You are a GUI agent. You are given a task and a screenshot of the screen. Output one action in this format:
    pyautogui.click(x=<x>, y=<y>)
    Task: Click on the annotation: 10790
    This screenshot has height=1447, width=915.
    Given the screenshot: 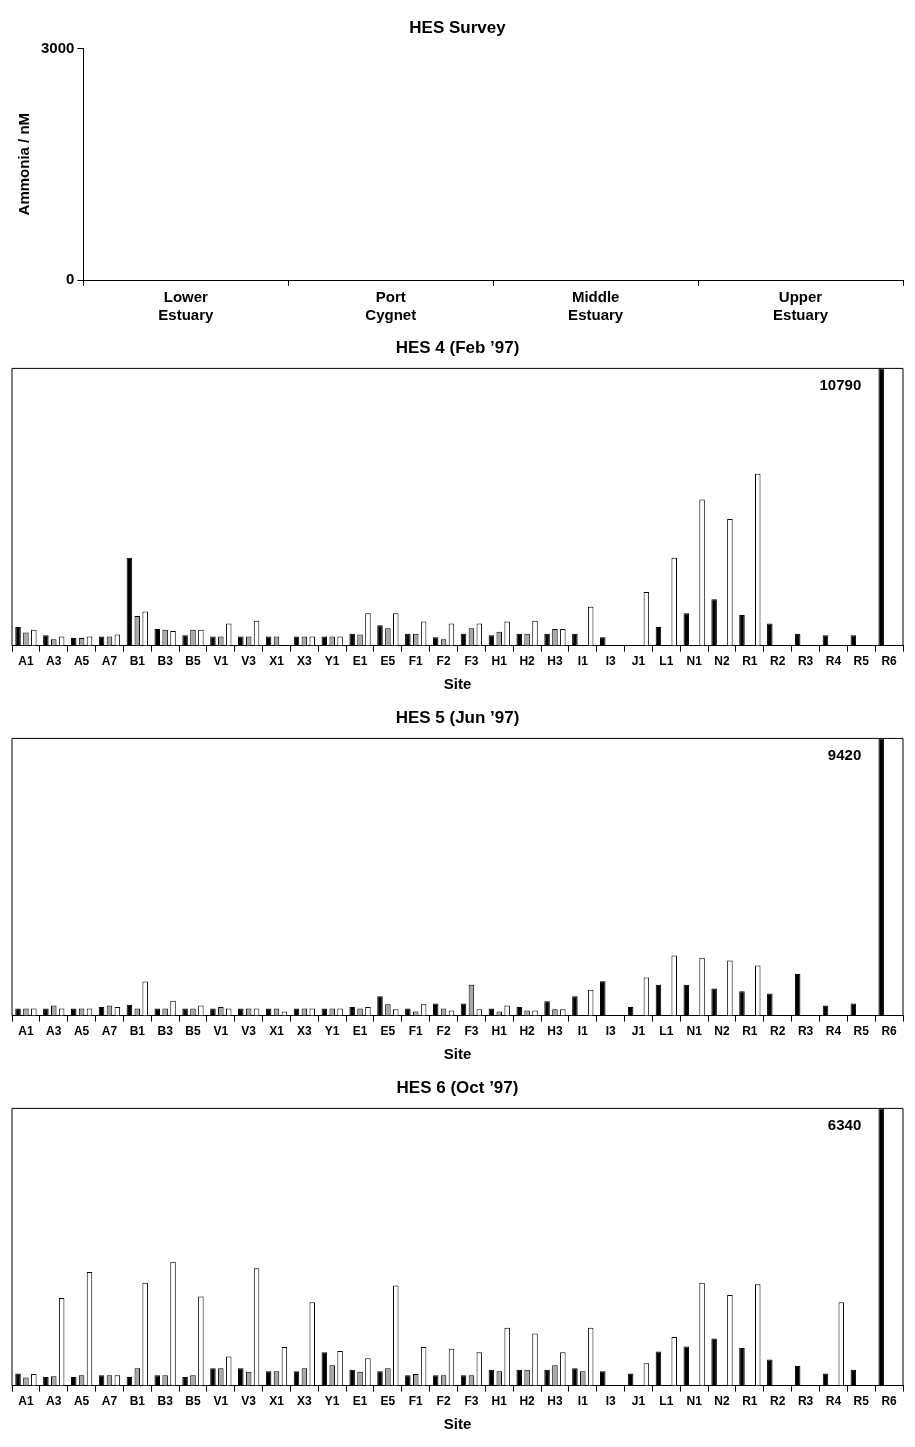 What is the action you would take?
    pyautogui.click(x=840, y=385)
    